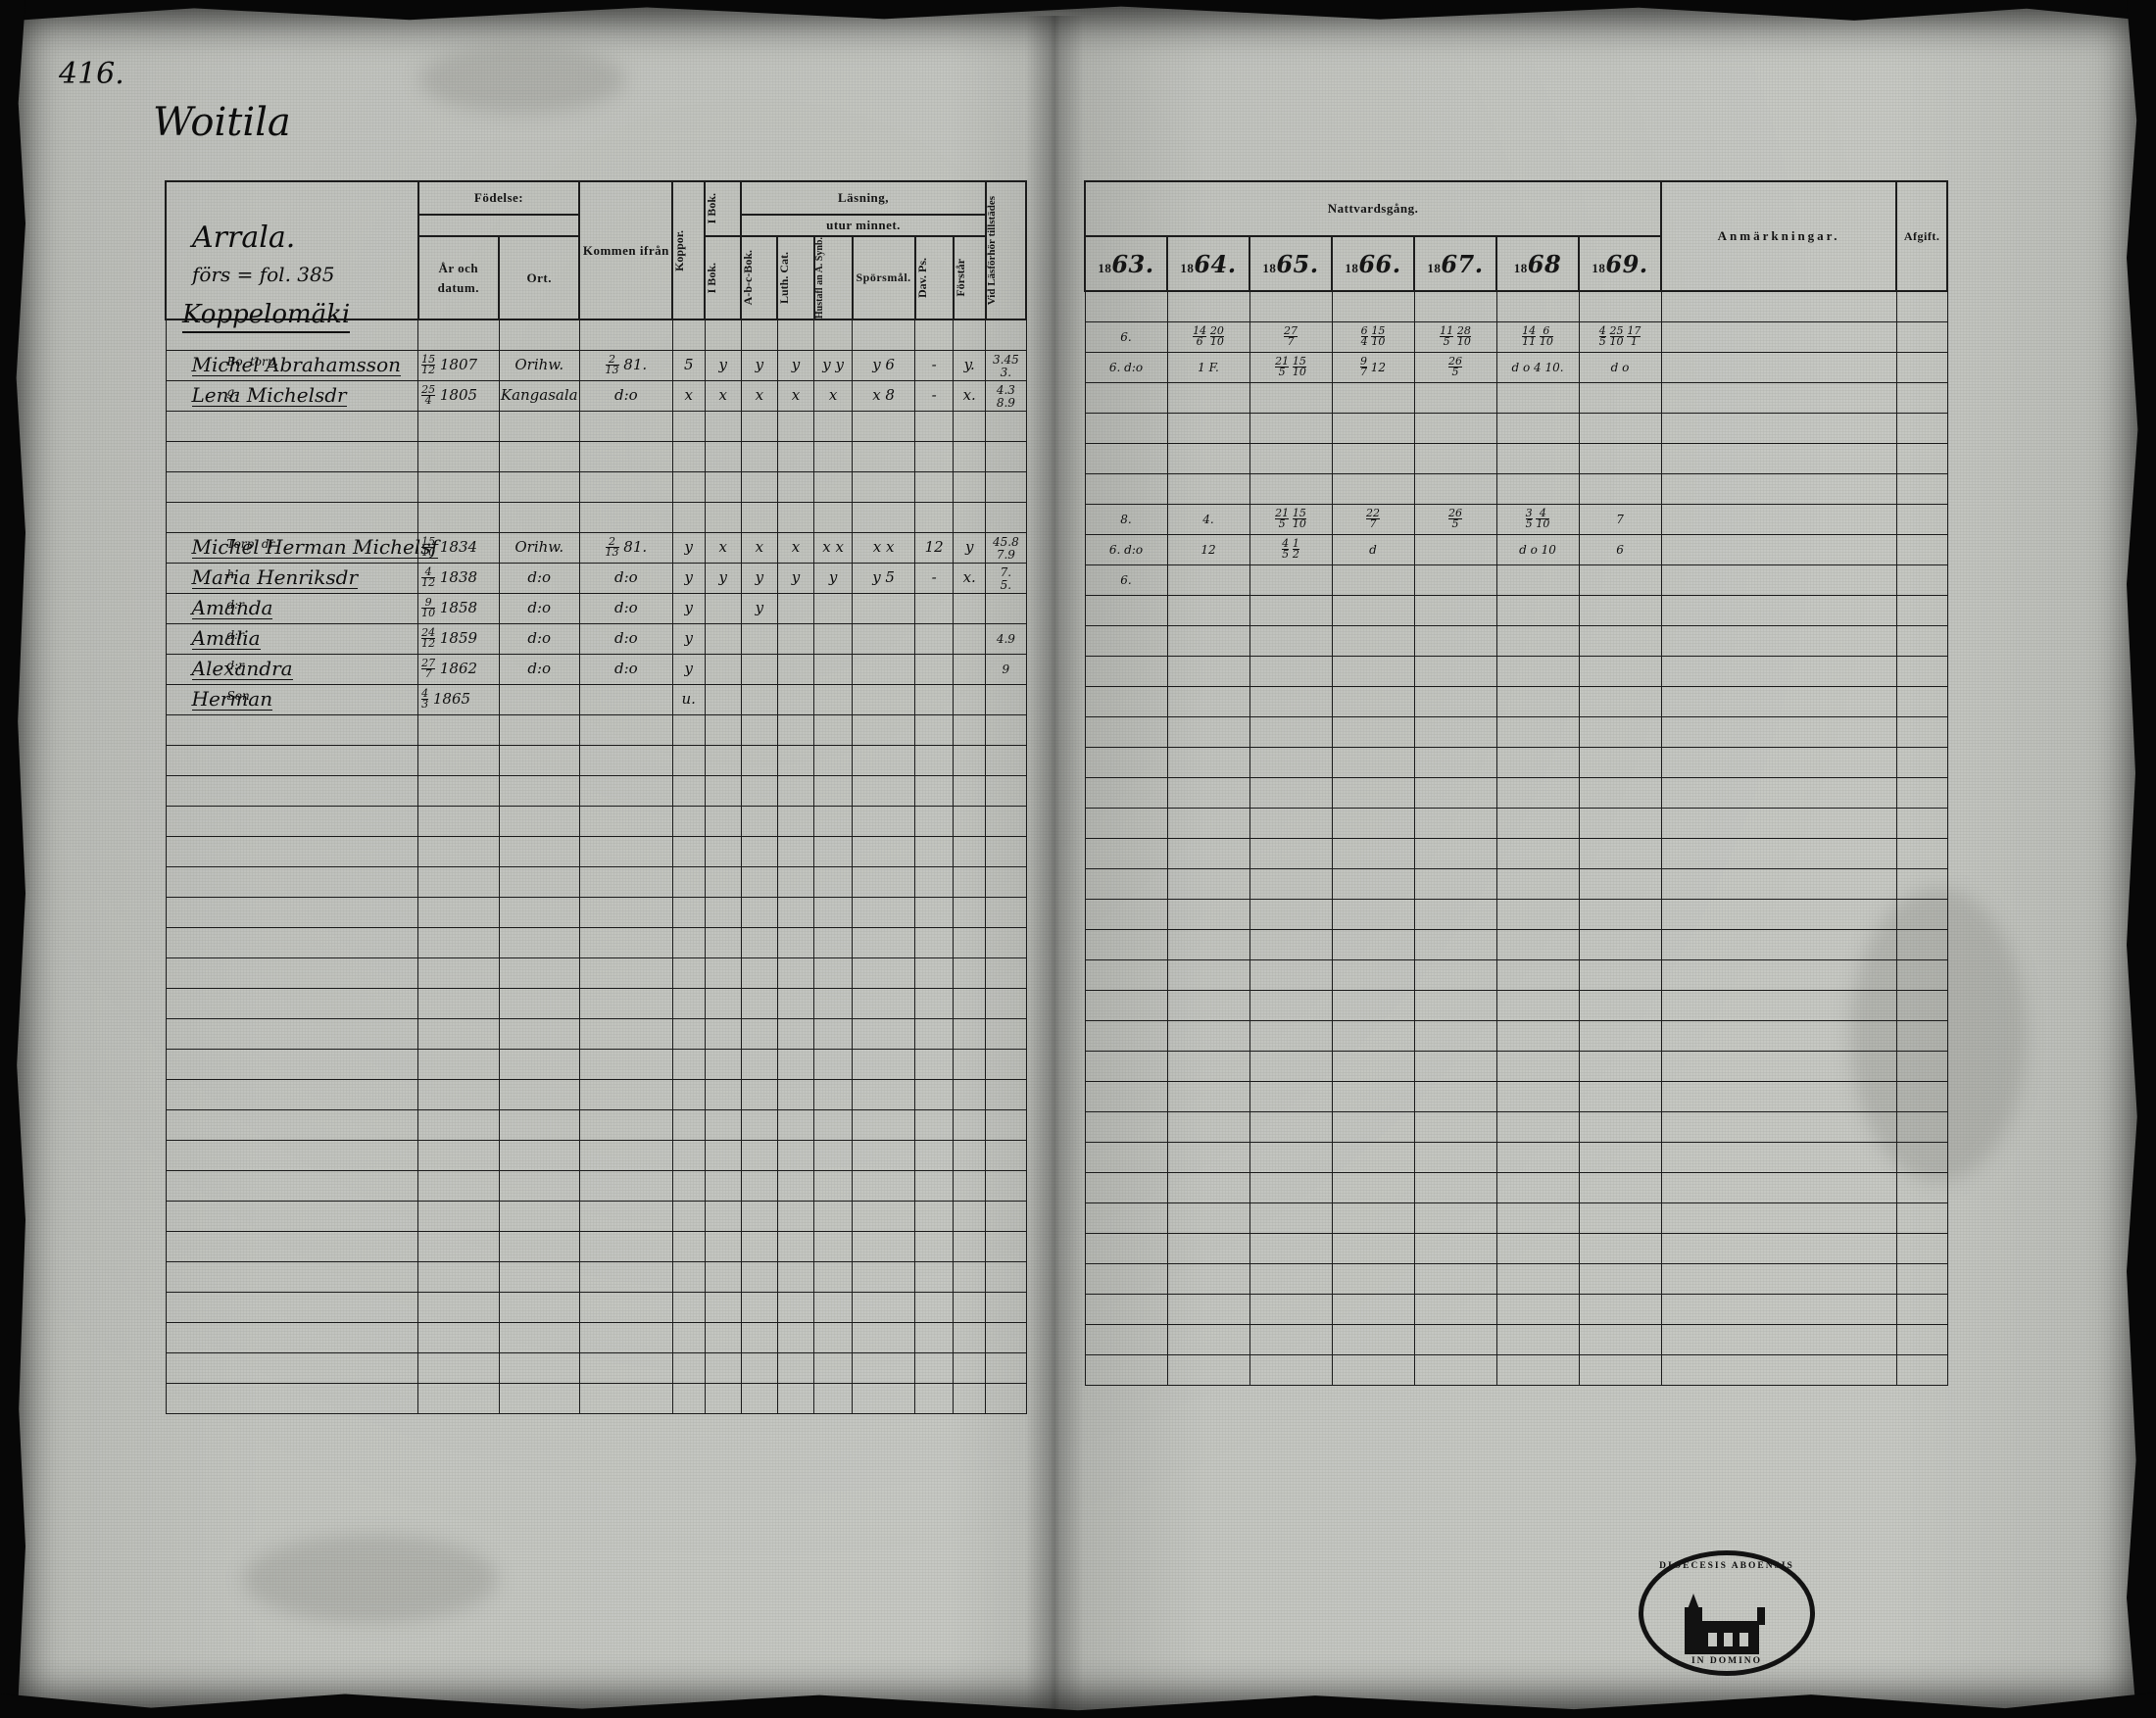 The height and width of the screenshot is (1718, 2156). Describe the element at coordinates (292, 669) in the screenshot. I see `cell-name: d:r Alexandra` at that location.